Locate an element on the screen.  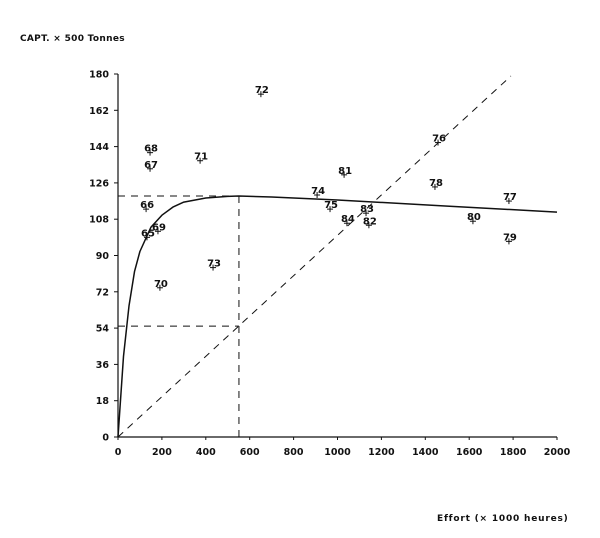
point-label: 69 is located at coordinates (159, 227).